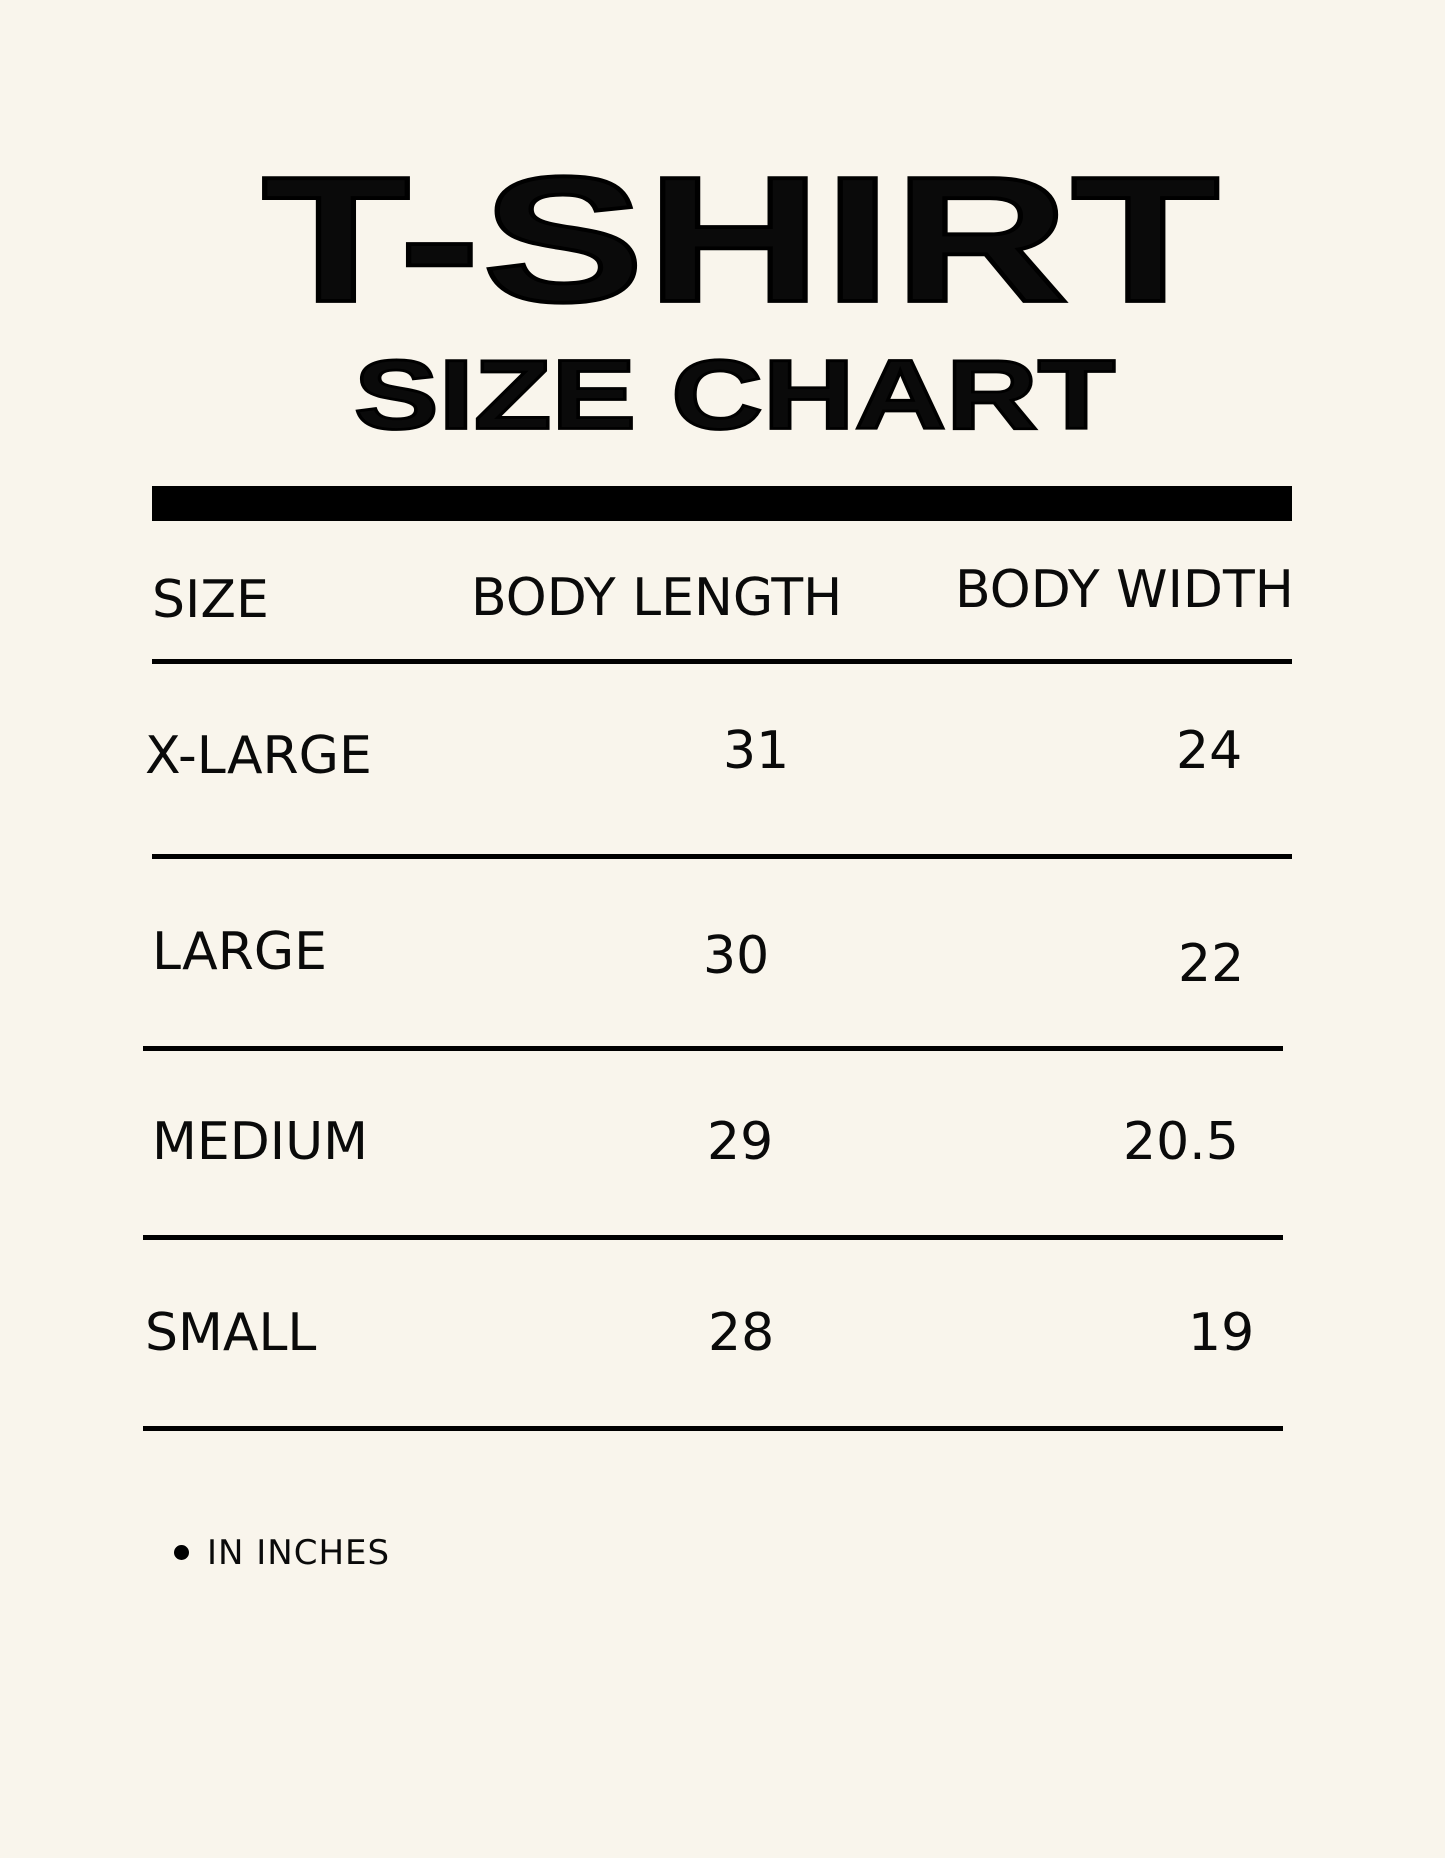 This screenshot has width=1445, height=1858. I want to click on row-size: SMALL, so click(231, 1333).